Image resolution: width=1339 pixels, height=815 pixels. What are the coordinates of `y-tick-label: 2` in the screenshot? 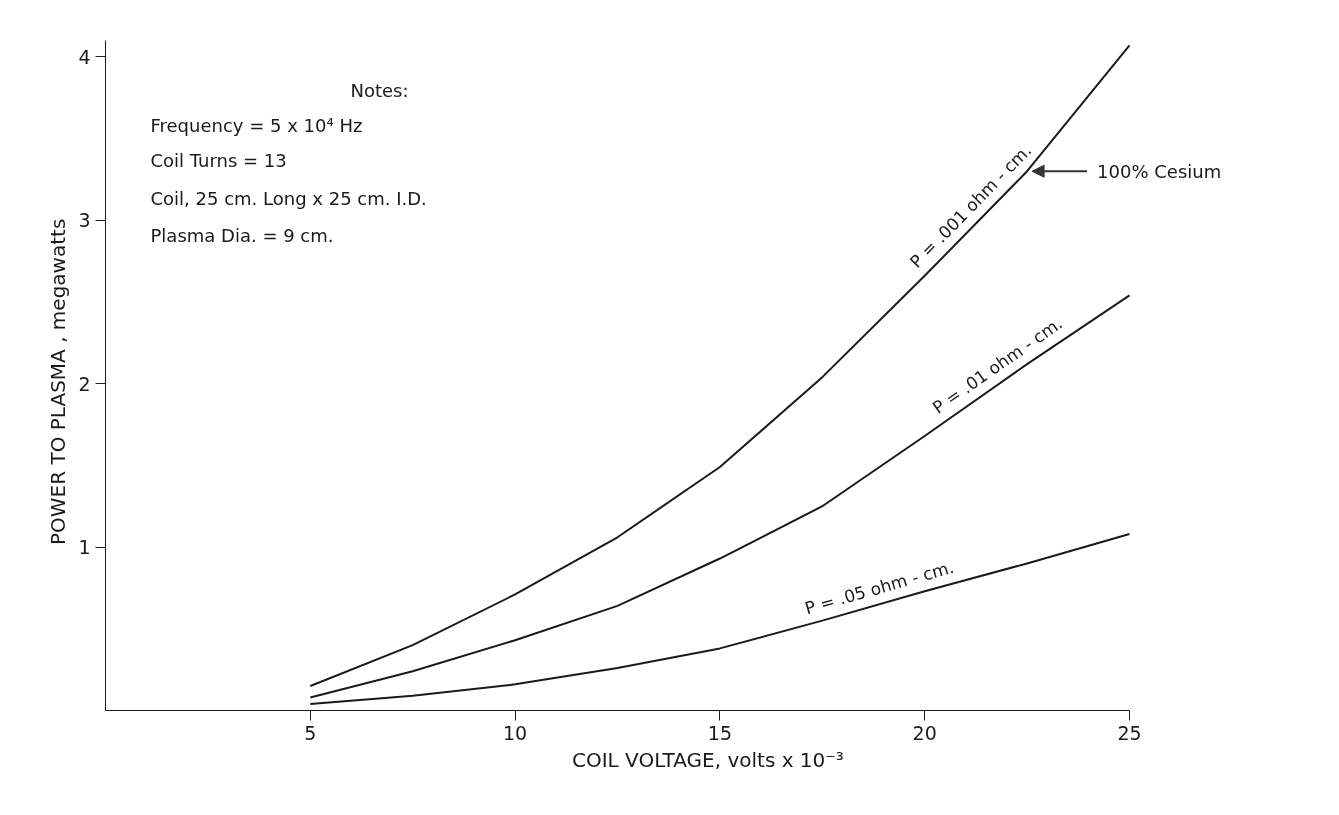 It's located at (84, 383).